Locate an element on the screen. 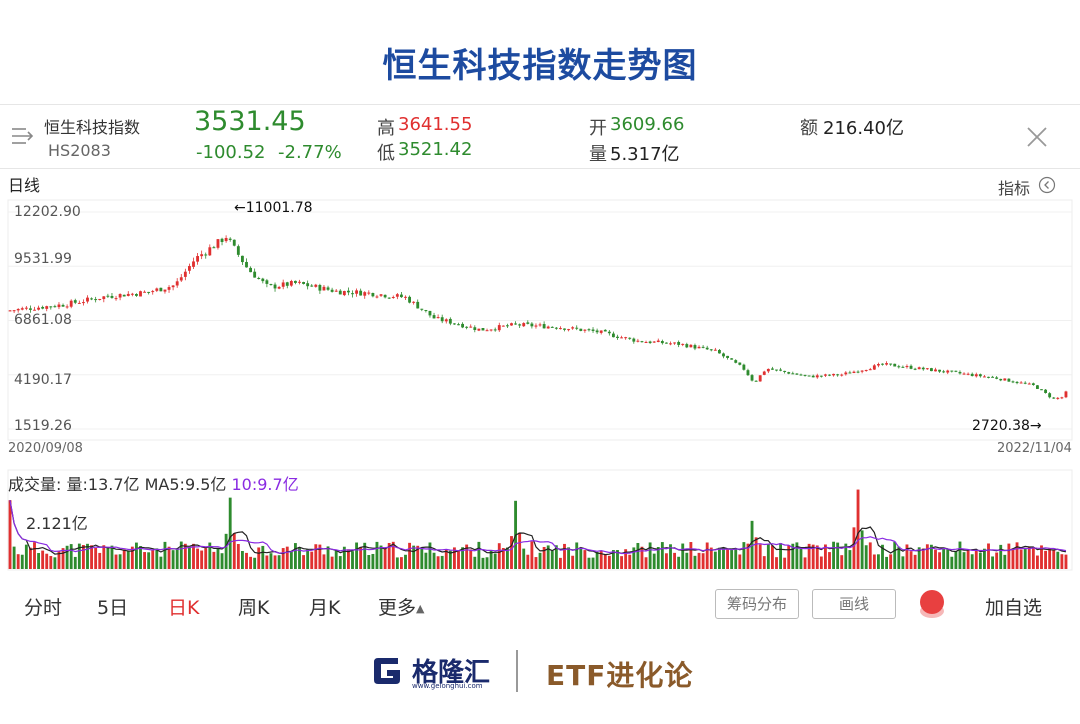 The width and height of the screenshot is (1080, 724). volume-ma10-line is located at coordinates (538, 527).